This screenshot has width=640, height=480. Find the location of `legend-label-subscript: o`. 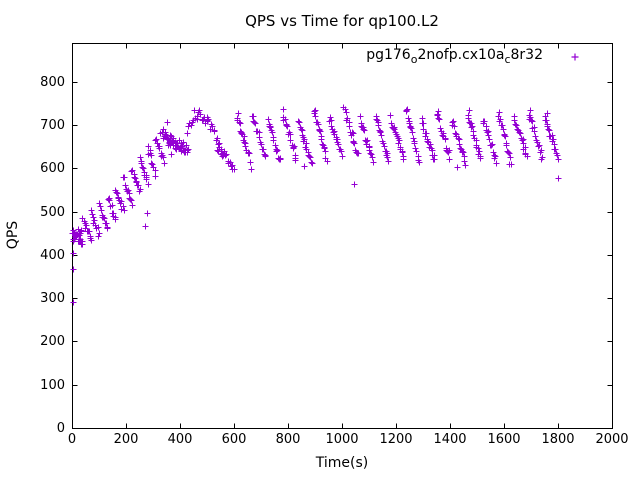

legend-label-subscript: o is located at coordinates (414, 59).